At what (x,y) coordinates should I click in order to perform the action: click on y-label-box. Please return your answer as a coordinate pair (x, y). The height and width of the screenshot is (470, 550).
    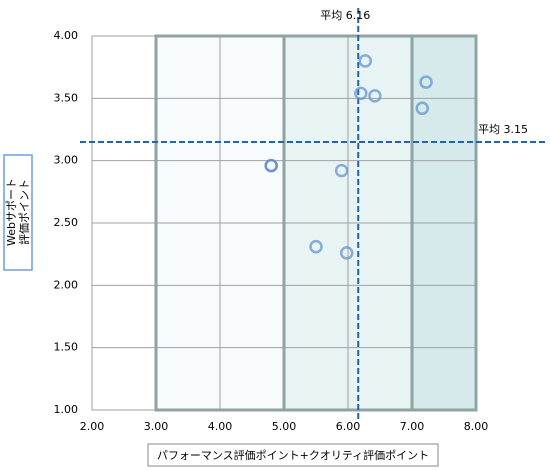
    Looking at the image, I should click on (18, 212).